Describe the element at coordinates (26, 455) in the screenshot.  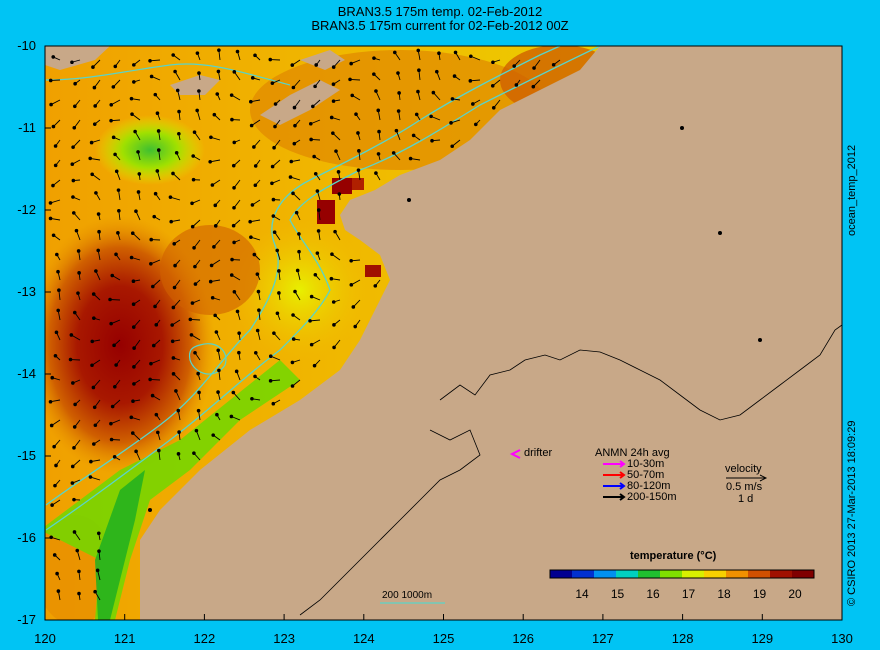
I see `y-tick-label: -15` at that location.